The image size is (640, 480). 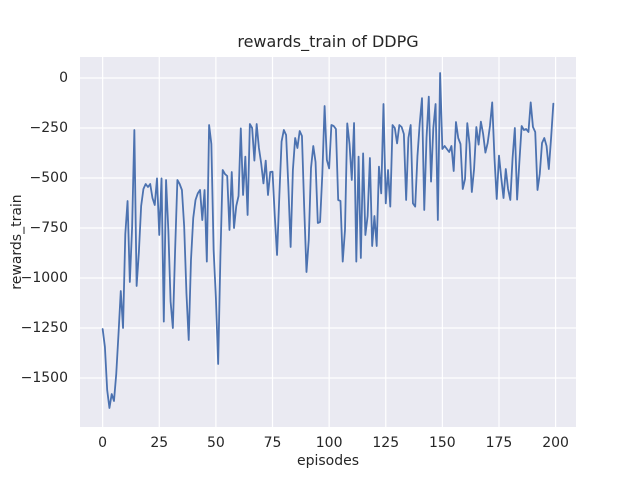 I want to click on x-tick-label: 125, so click(x=386, y=443).